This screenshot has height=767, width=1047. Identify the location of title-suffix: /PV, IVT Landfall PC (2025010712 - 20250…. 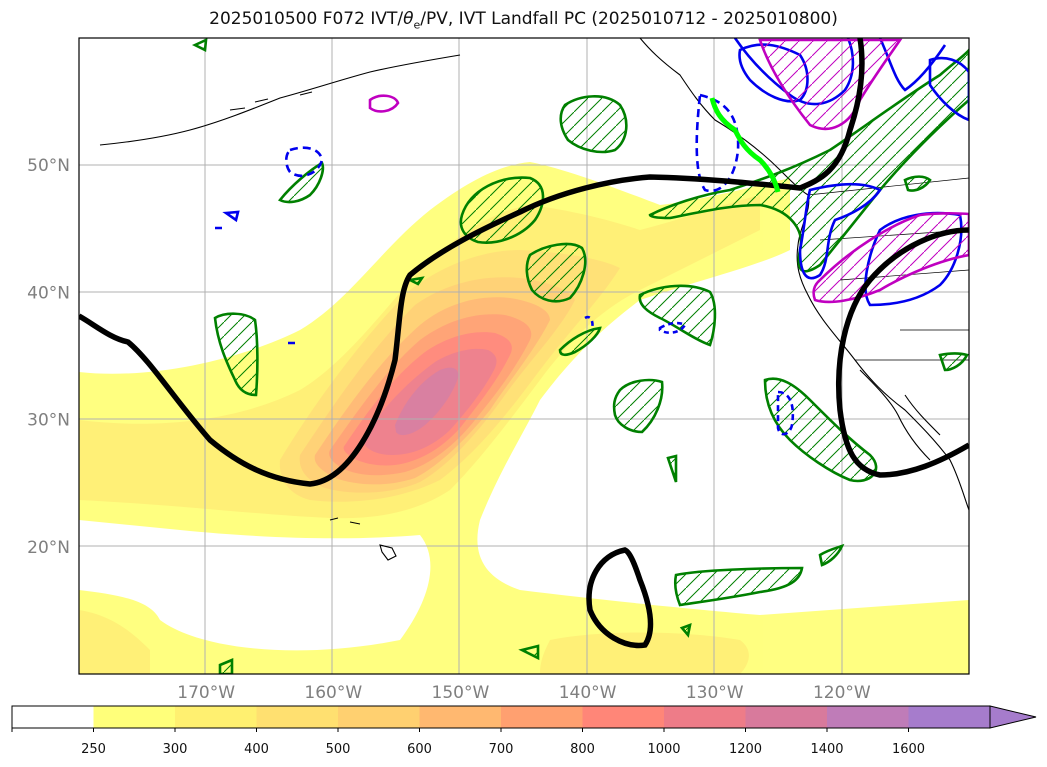
(629, 19).